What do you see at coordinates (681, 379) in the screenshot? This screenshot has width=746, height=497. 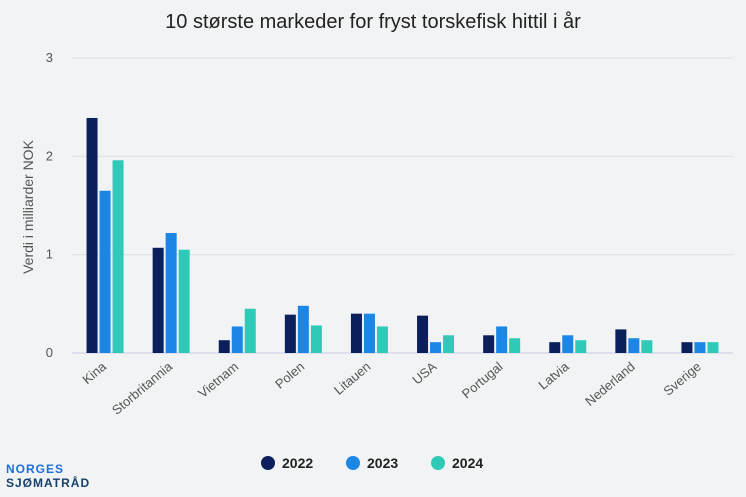 I see `category-label: Sverige` at bounding box center [681, 379].